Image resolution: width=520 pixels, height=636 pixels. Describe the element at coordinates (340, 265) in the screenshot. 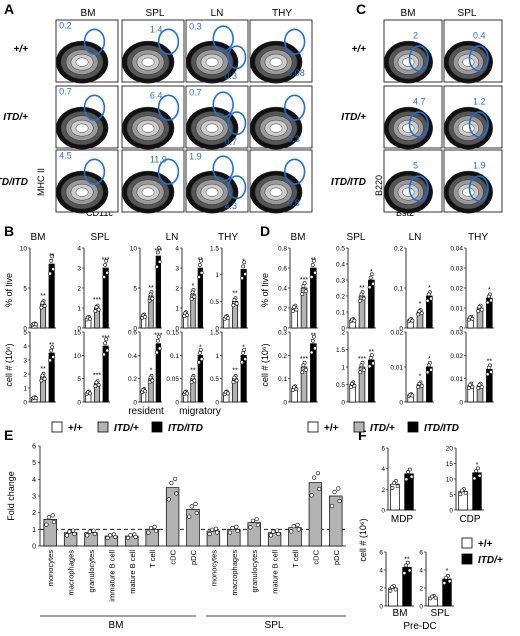

I see `panel-d-top-1-tick-label-4: 0.4` at that location.